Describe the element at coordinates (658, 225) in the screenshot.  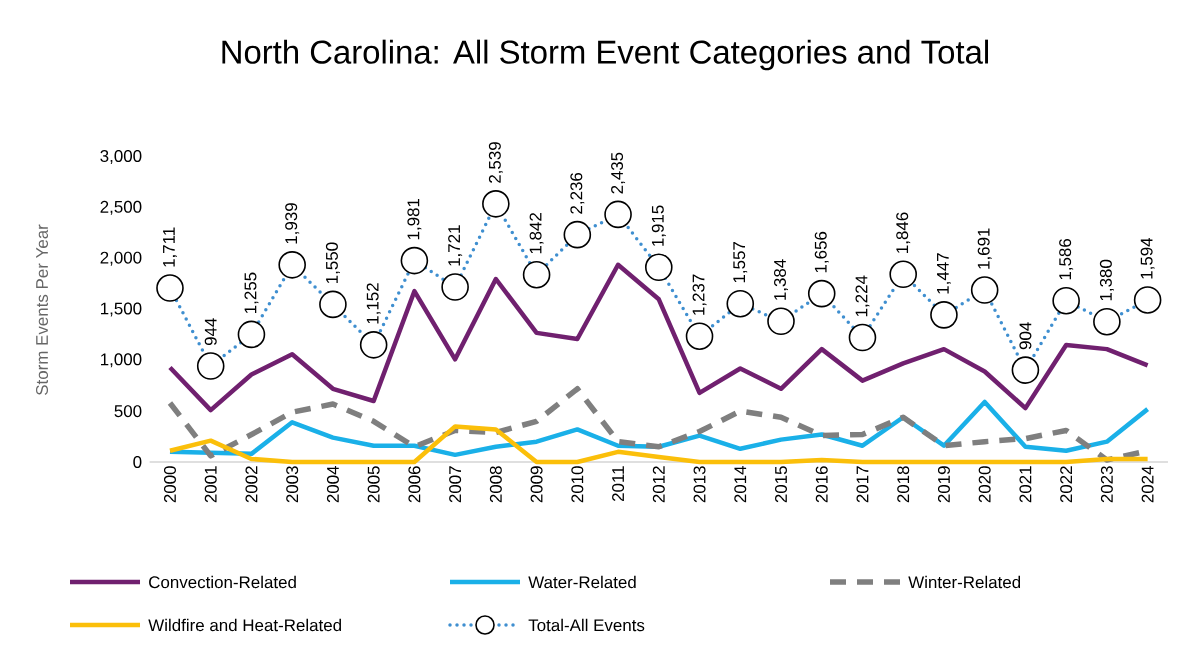
I see `data-label: 1,915` at that location.